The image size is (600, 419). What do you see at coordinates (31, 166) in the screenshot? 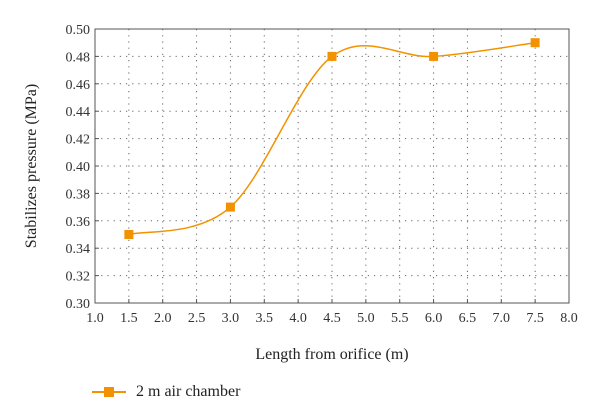
I see `y-axis-title: Stabilizes pressure (MPa)` at bounding box center [31, 166].